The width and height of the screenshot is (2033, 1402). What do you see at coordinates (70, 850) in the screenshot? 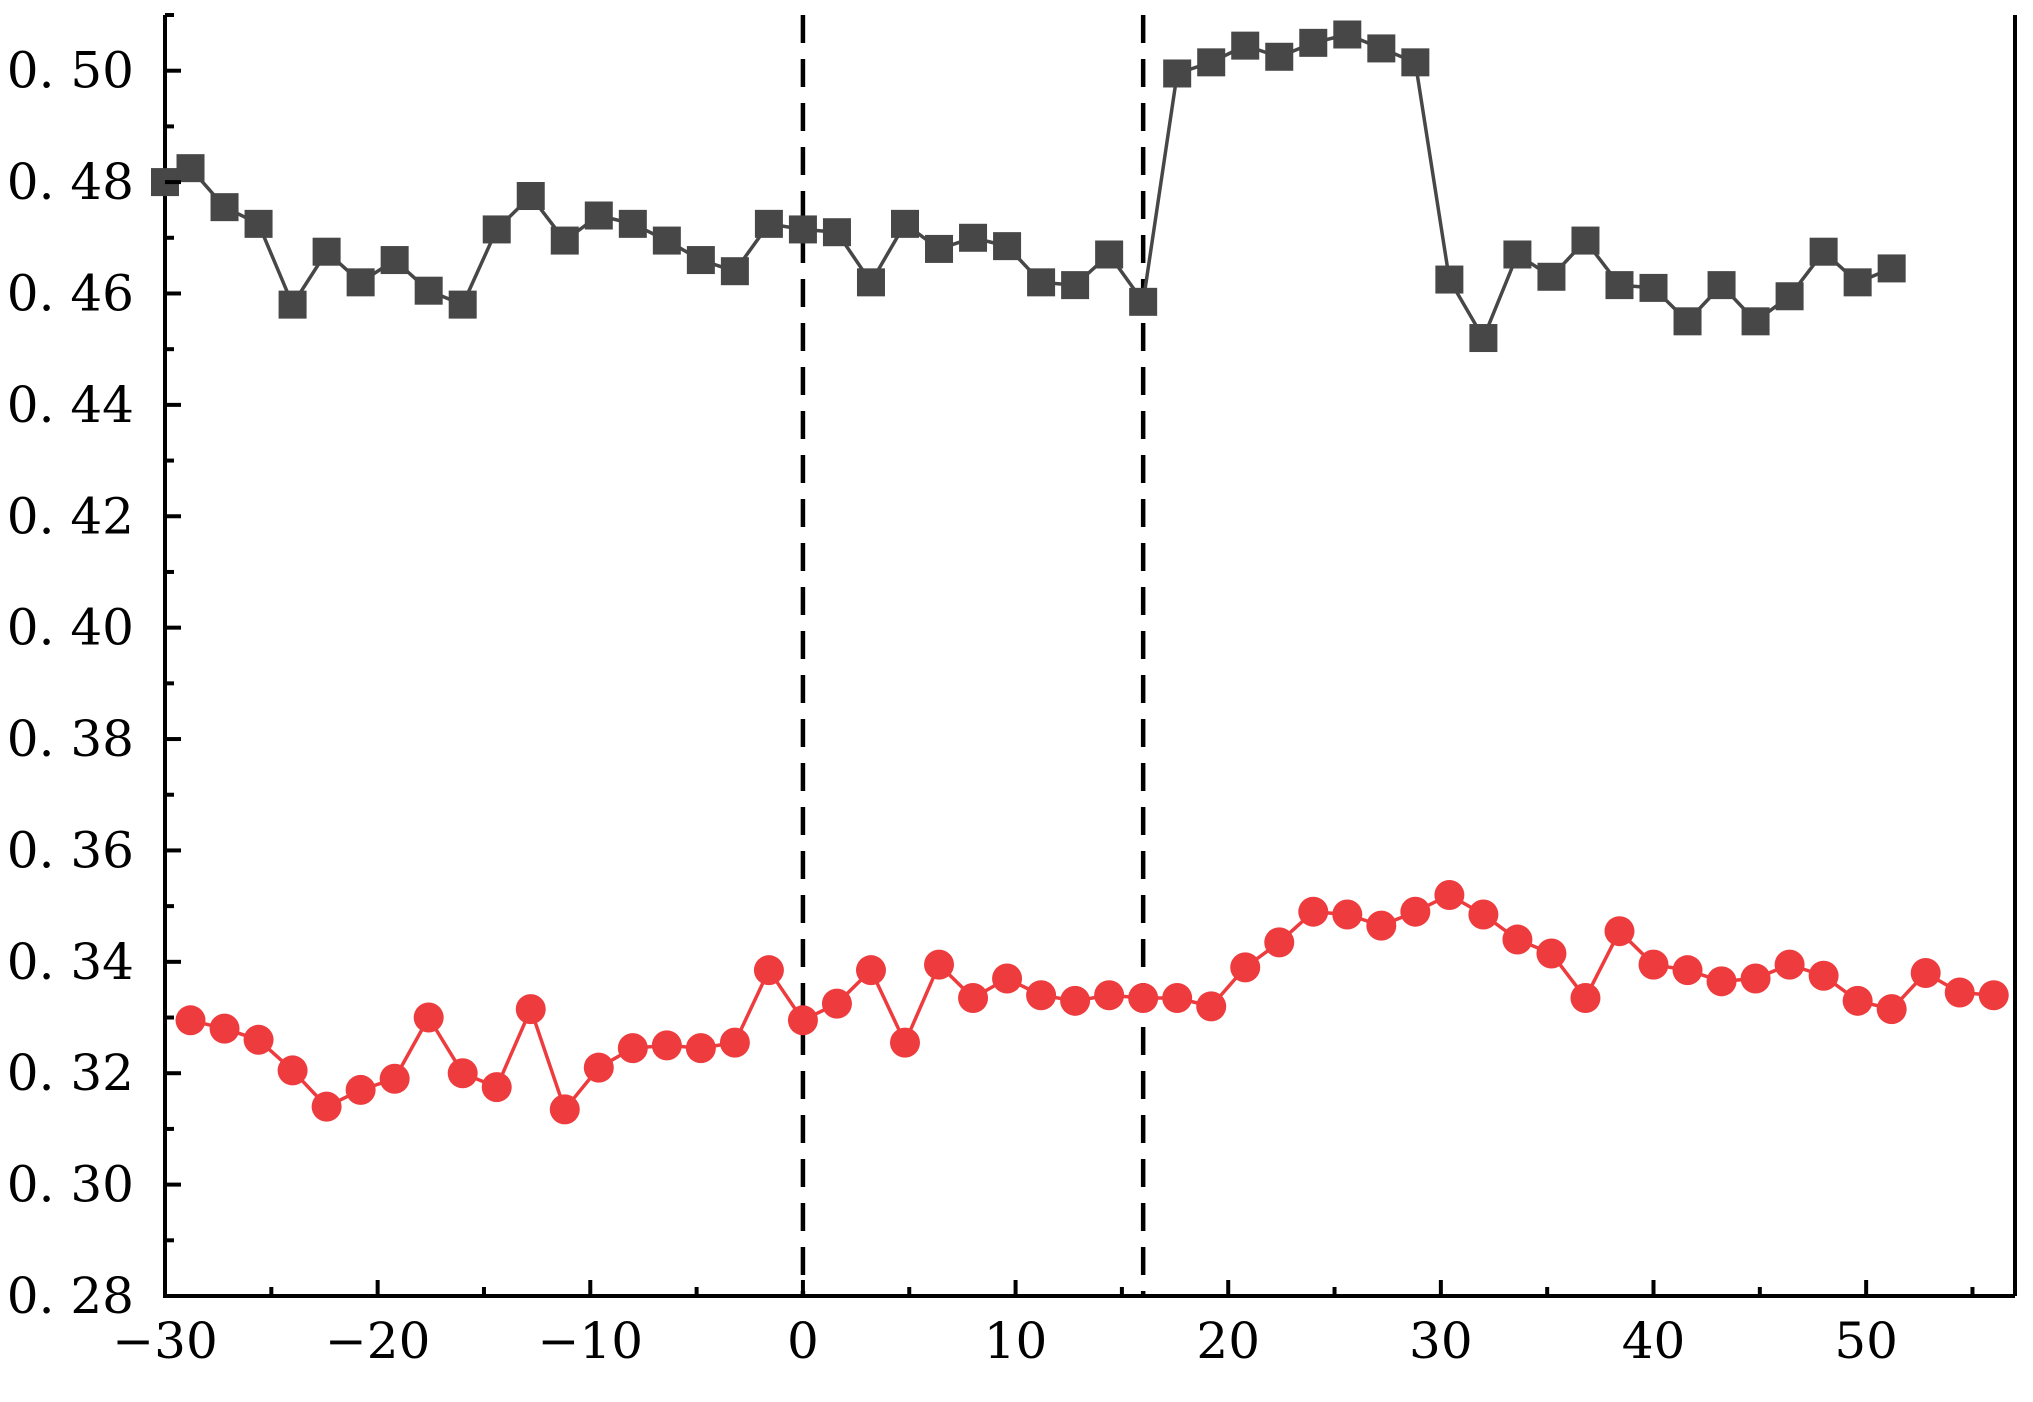
I see `y-tick-label: 0. 36` at bounding box center [70, 850].